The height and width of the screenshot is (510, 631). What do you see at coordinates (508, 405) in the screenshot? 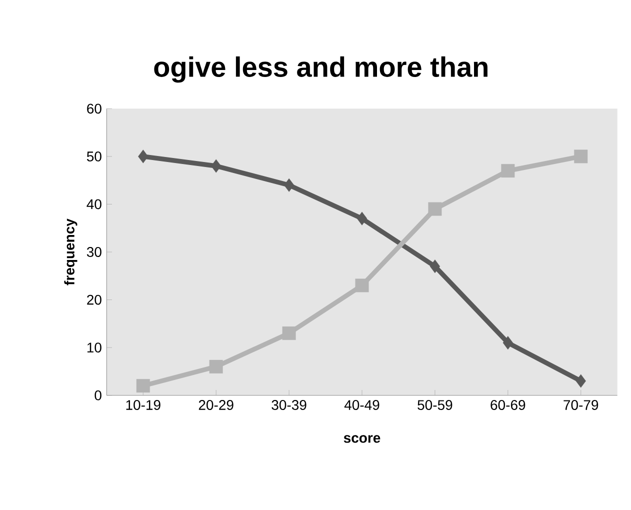
I see `x-tick-label: 60-69` at bounding box center [508, 405].